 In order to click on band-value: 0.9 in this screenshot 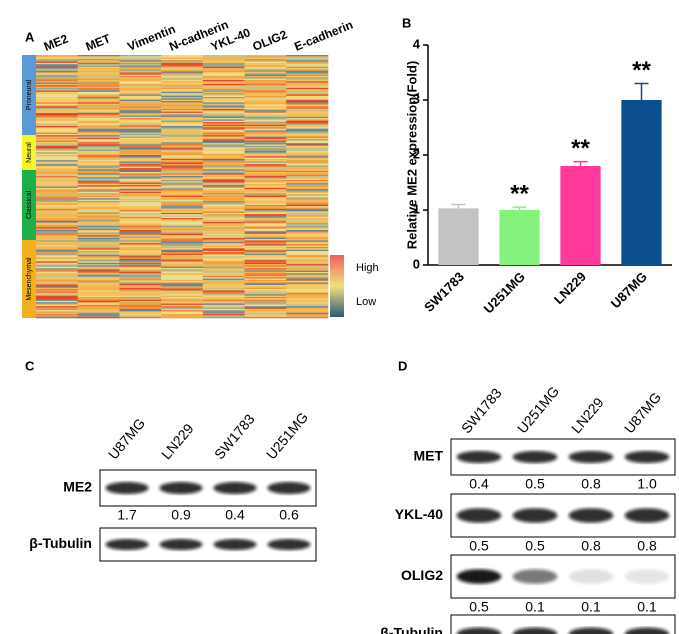, I will do `click(181, 515)`.